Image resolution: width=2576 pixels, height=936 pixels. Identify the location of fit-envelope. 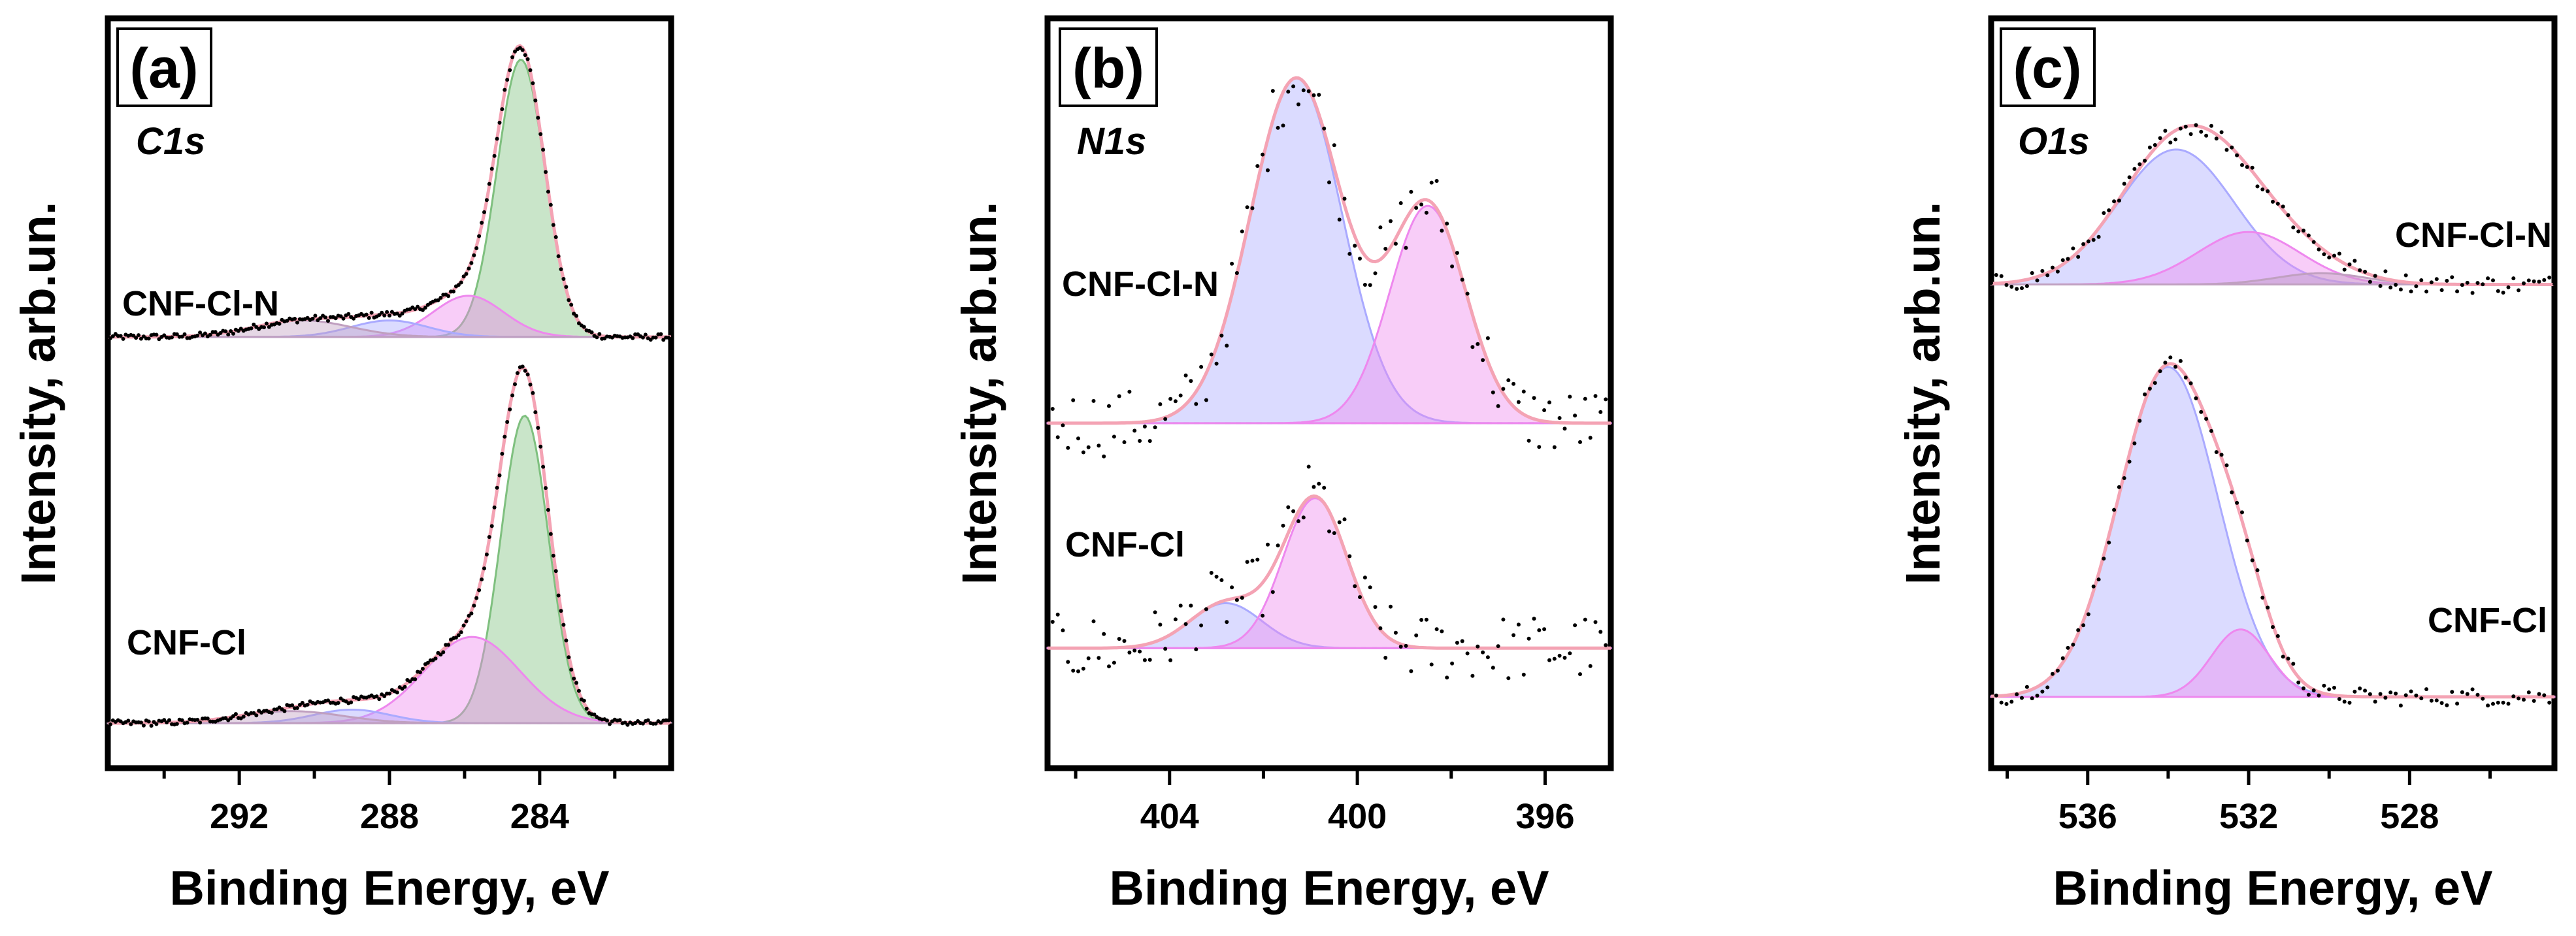
(1329, 250).